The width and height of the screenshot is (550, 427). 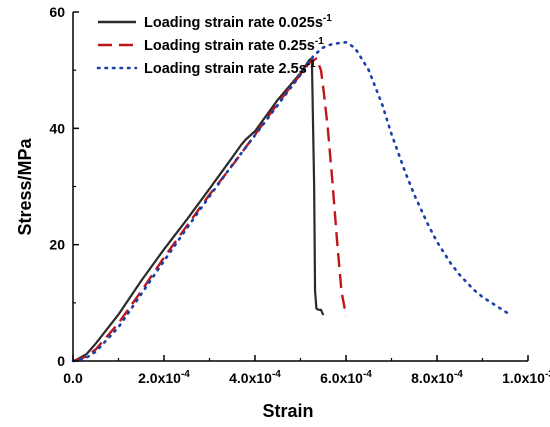 What do you see at coordinates (437, 377) in the screenshot?
I see `x-tick-label: 8.0x10⁻⁴` at bounding box center [437, 377].